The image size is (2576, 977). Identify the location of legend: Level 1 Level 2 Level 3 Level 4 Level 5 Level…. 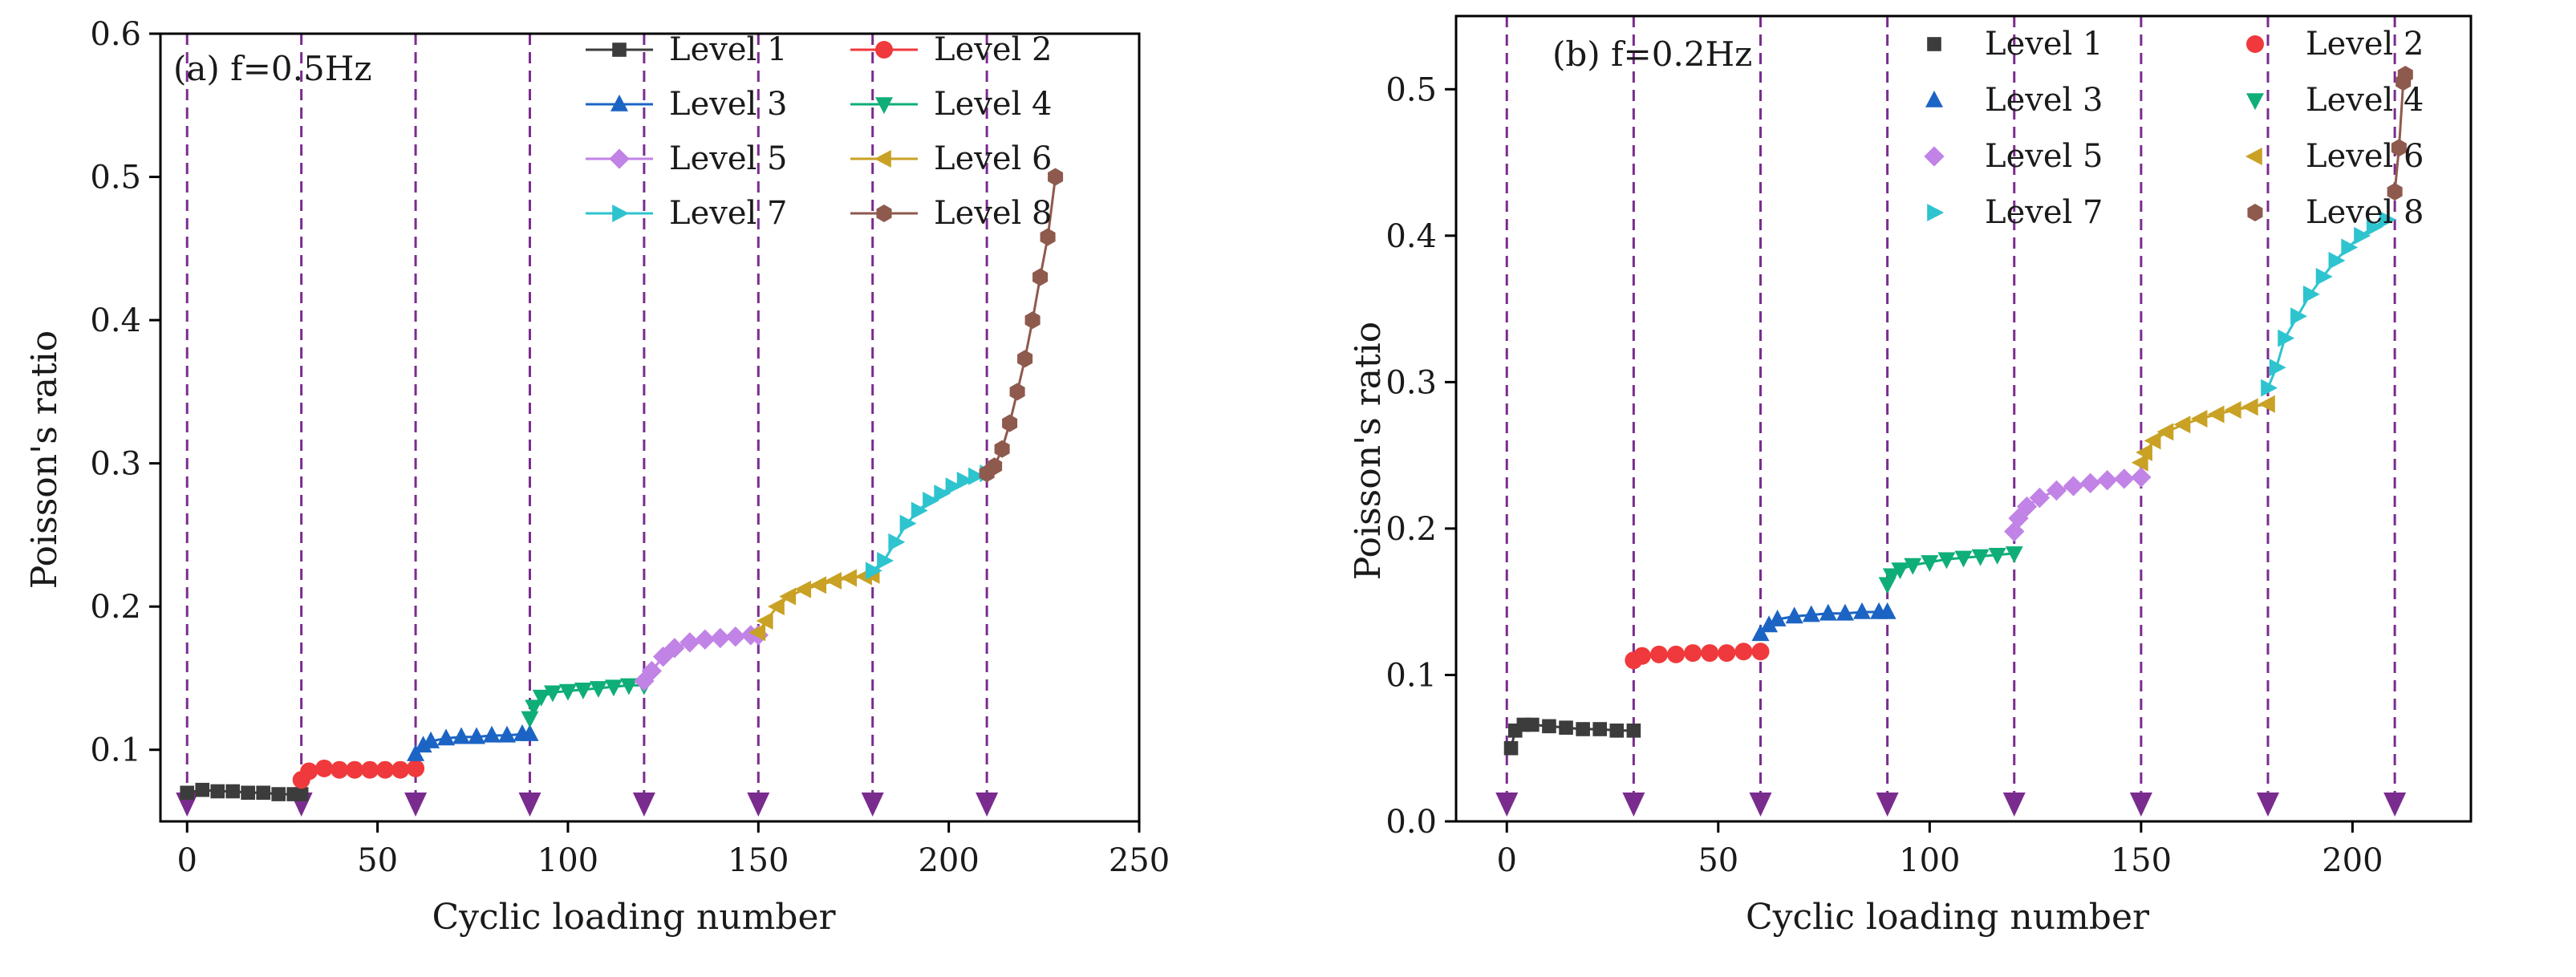
(819, 131).